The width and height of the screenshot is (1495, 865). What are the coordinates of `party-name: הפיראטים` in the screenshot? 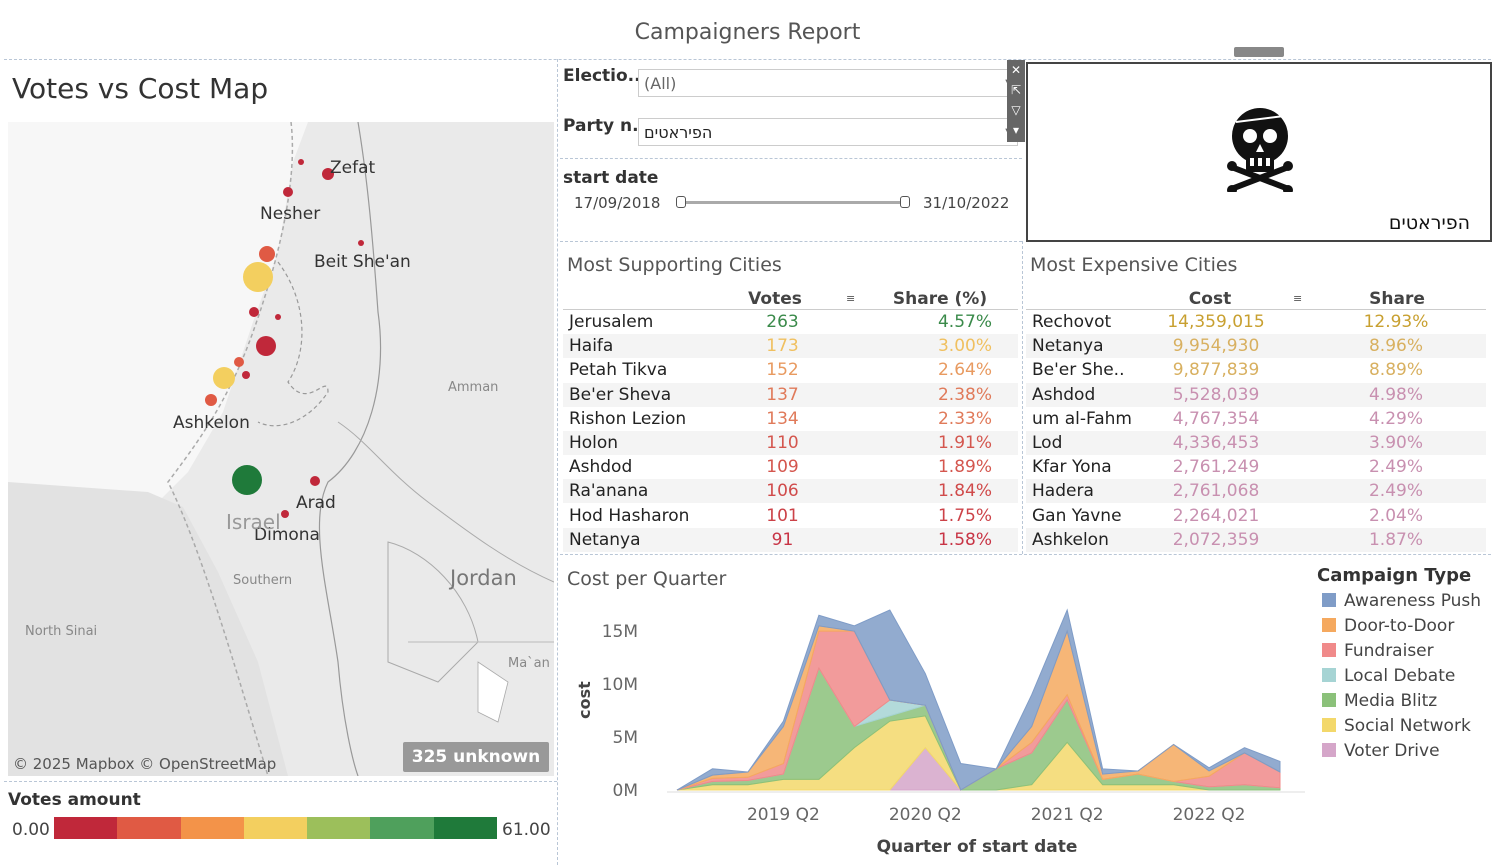 It's located at (1429, 223).